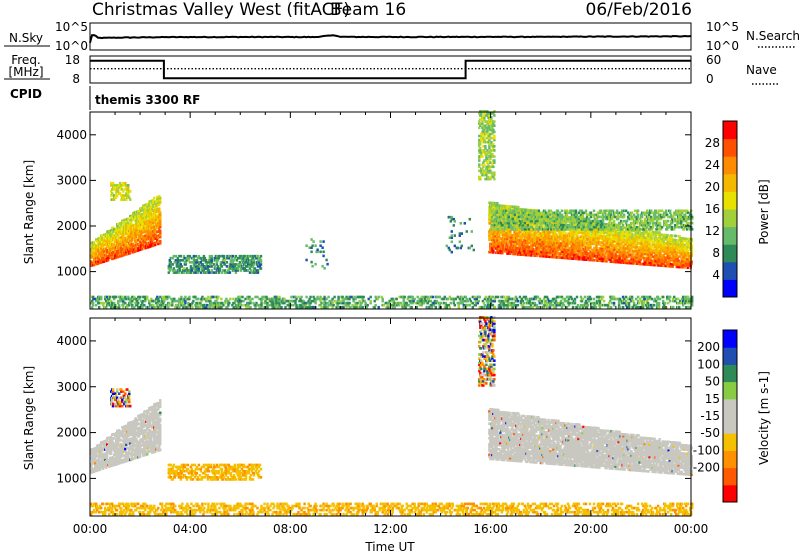 This screenshot has width=800, height=554. What do you see at coordinates (713, 60) in the screenshot?
I see `nave-tick-top: 60` at bounding box center [713, 60].